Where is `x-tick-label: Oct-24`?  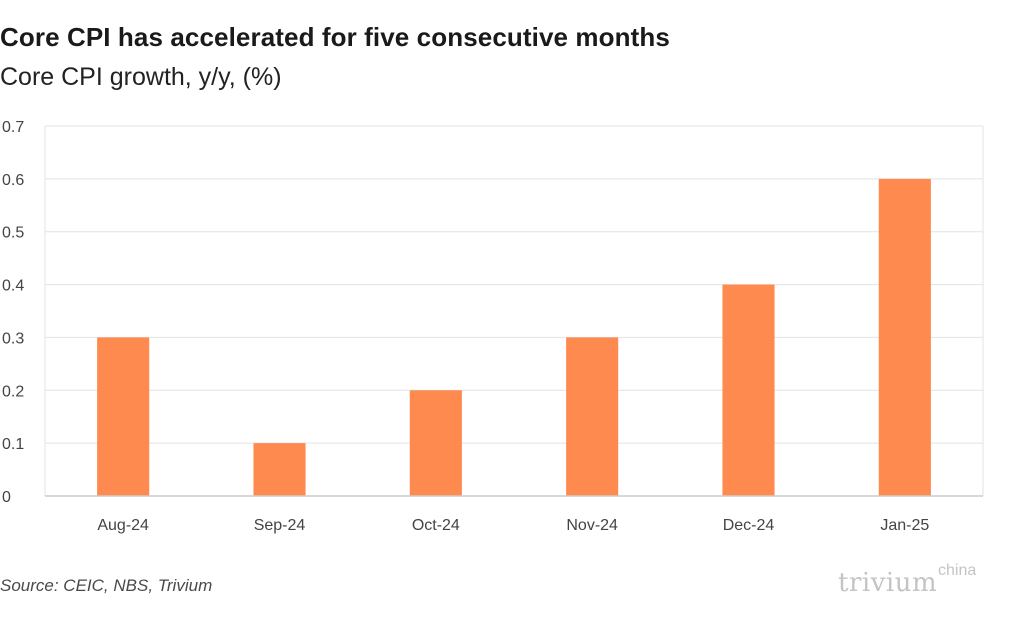
x-tick-label: Oct-24 is located at coordinates (436, 525).